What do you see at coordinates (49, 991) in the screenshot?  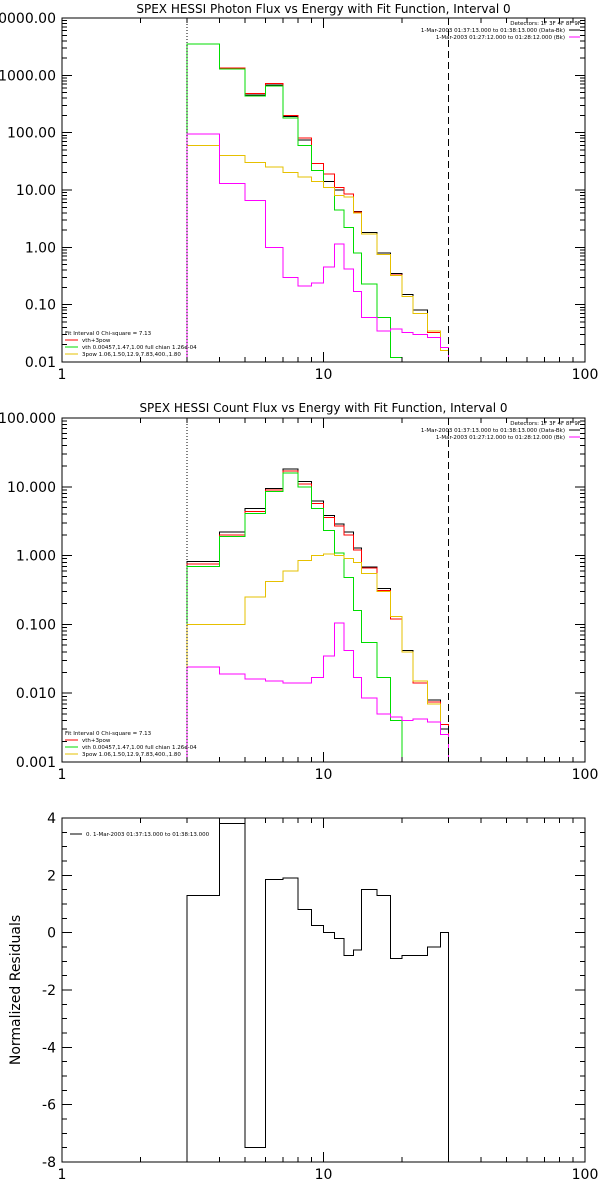 I see `y-tick-label: -2` at bounding box center [49, 991].